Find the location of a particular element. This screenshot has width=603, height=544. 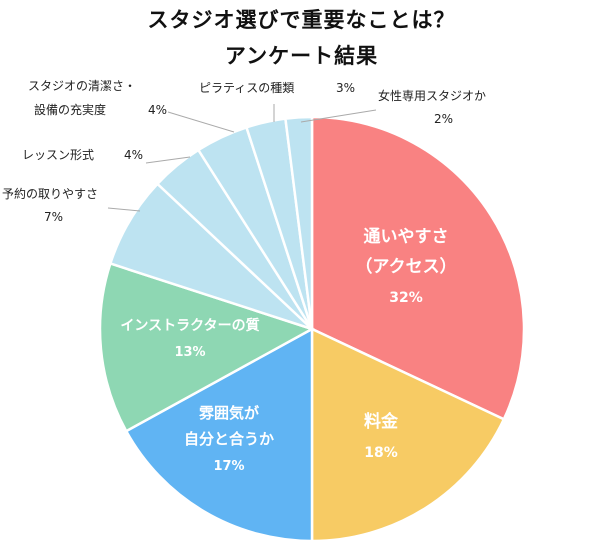

slice-percent-label: 17% is located at coordinates (228, 466).